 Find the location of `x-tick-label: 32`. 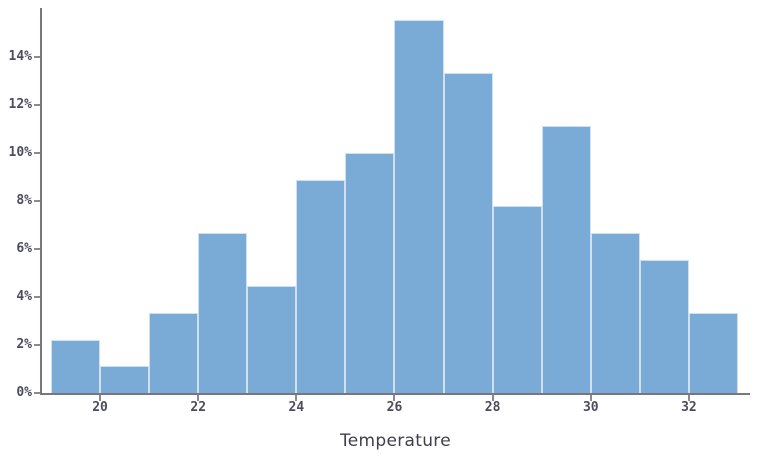

x-tick-label: 32 is located at coordinates (689, 407).